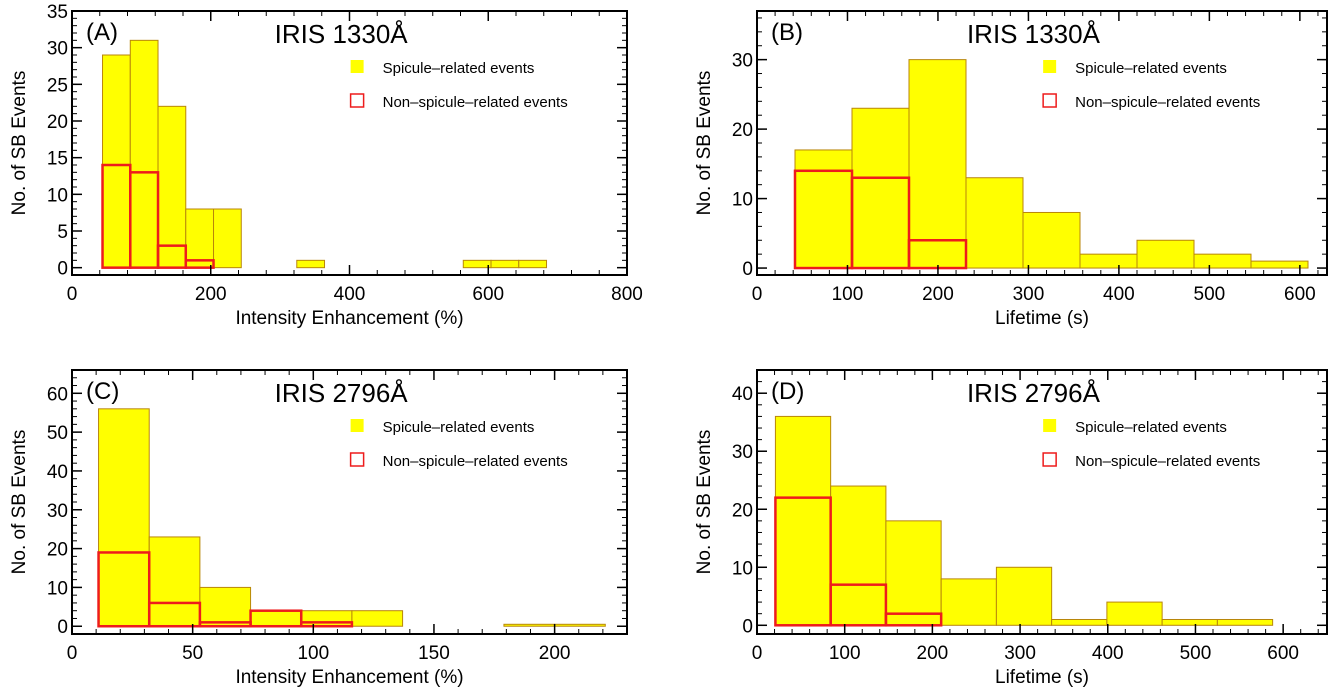  What do you see at coordinates (1042, 318) in the screenshot?
I see `x-axis-title: Lifetime (s)` at bounding box center [1042, 318].